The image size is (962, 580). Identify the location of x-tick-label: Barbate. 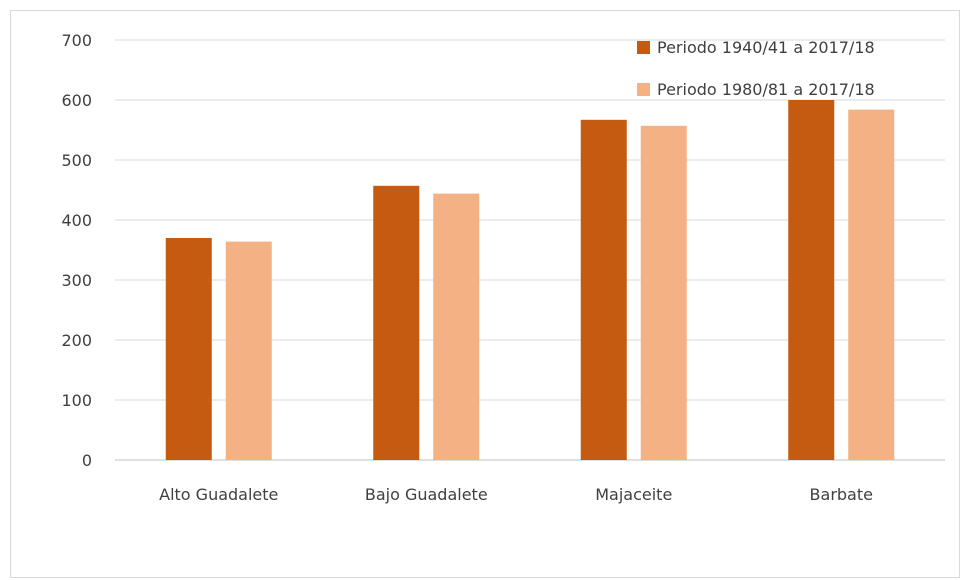
(841, 494).